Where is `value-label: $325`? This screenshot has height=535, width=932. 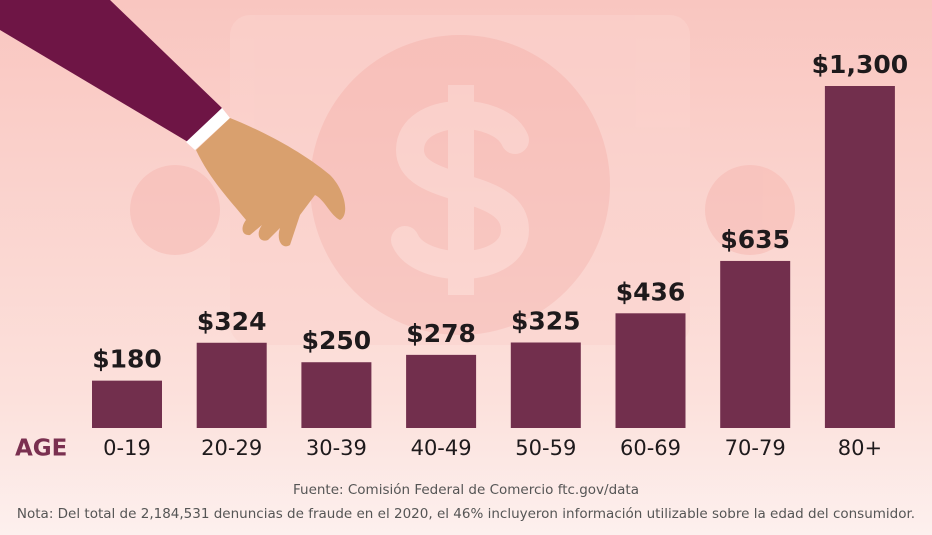 value-label: $325 is located at coordinates (546, 321).